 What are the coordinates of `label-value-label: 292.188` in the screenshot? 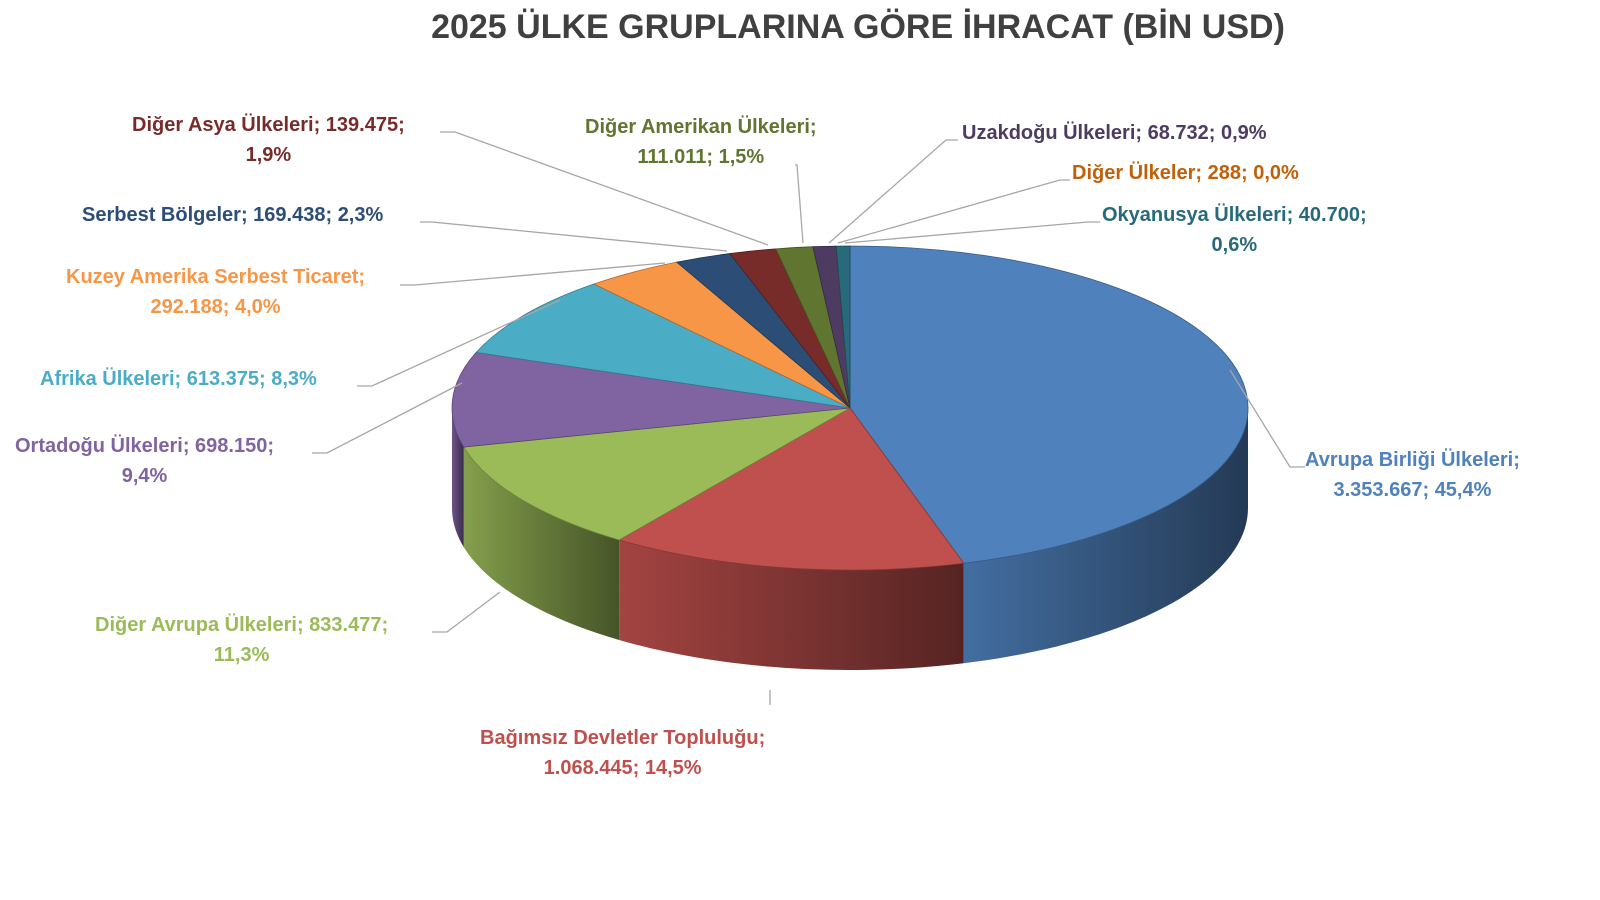 It's located at (186, 307).